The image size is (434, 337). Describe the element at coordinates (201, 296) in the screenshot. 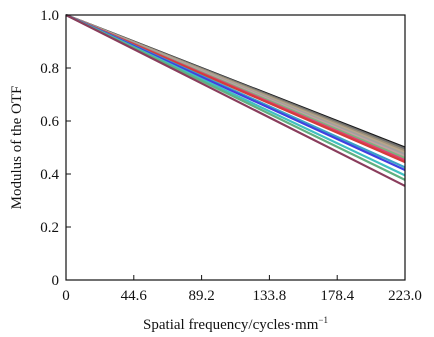

I see `x-tick-label: 89.2` at that location.